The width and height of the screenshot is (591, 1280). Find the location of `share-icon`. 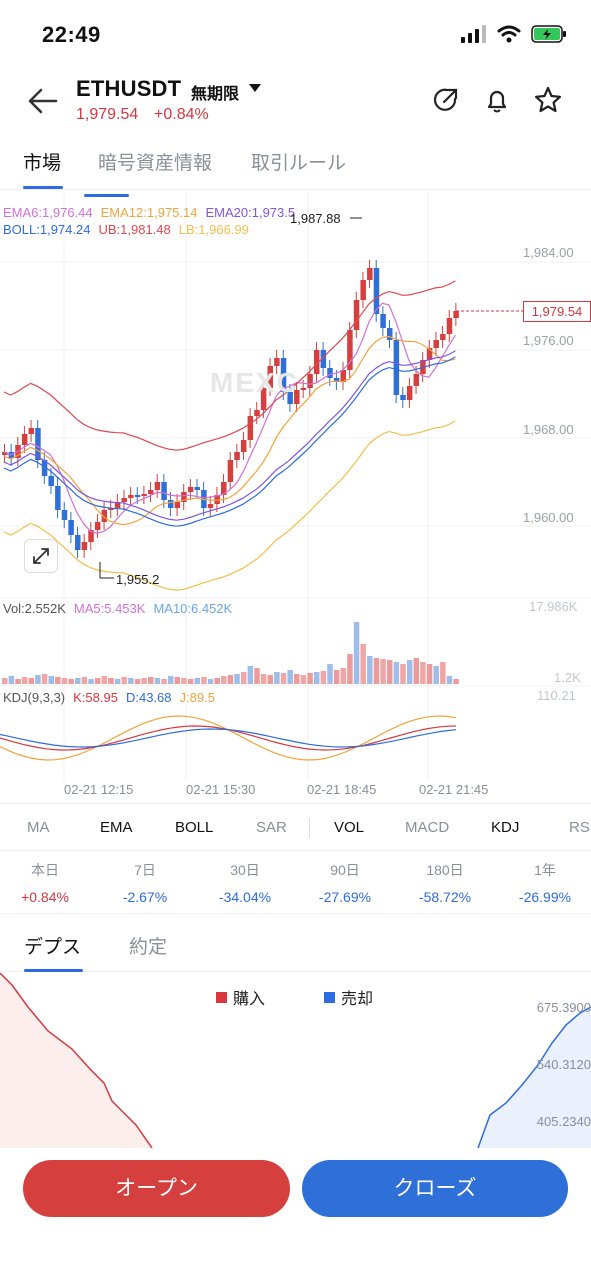

share-icon is located at coordinates (446, 100).